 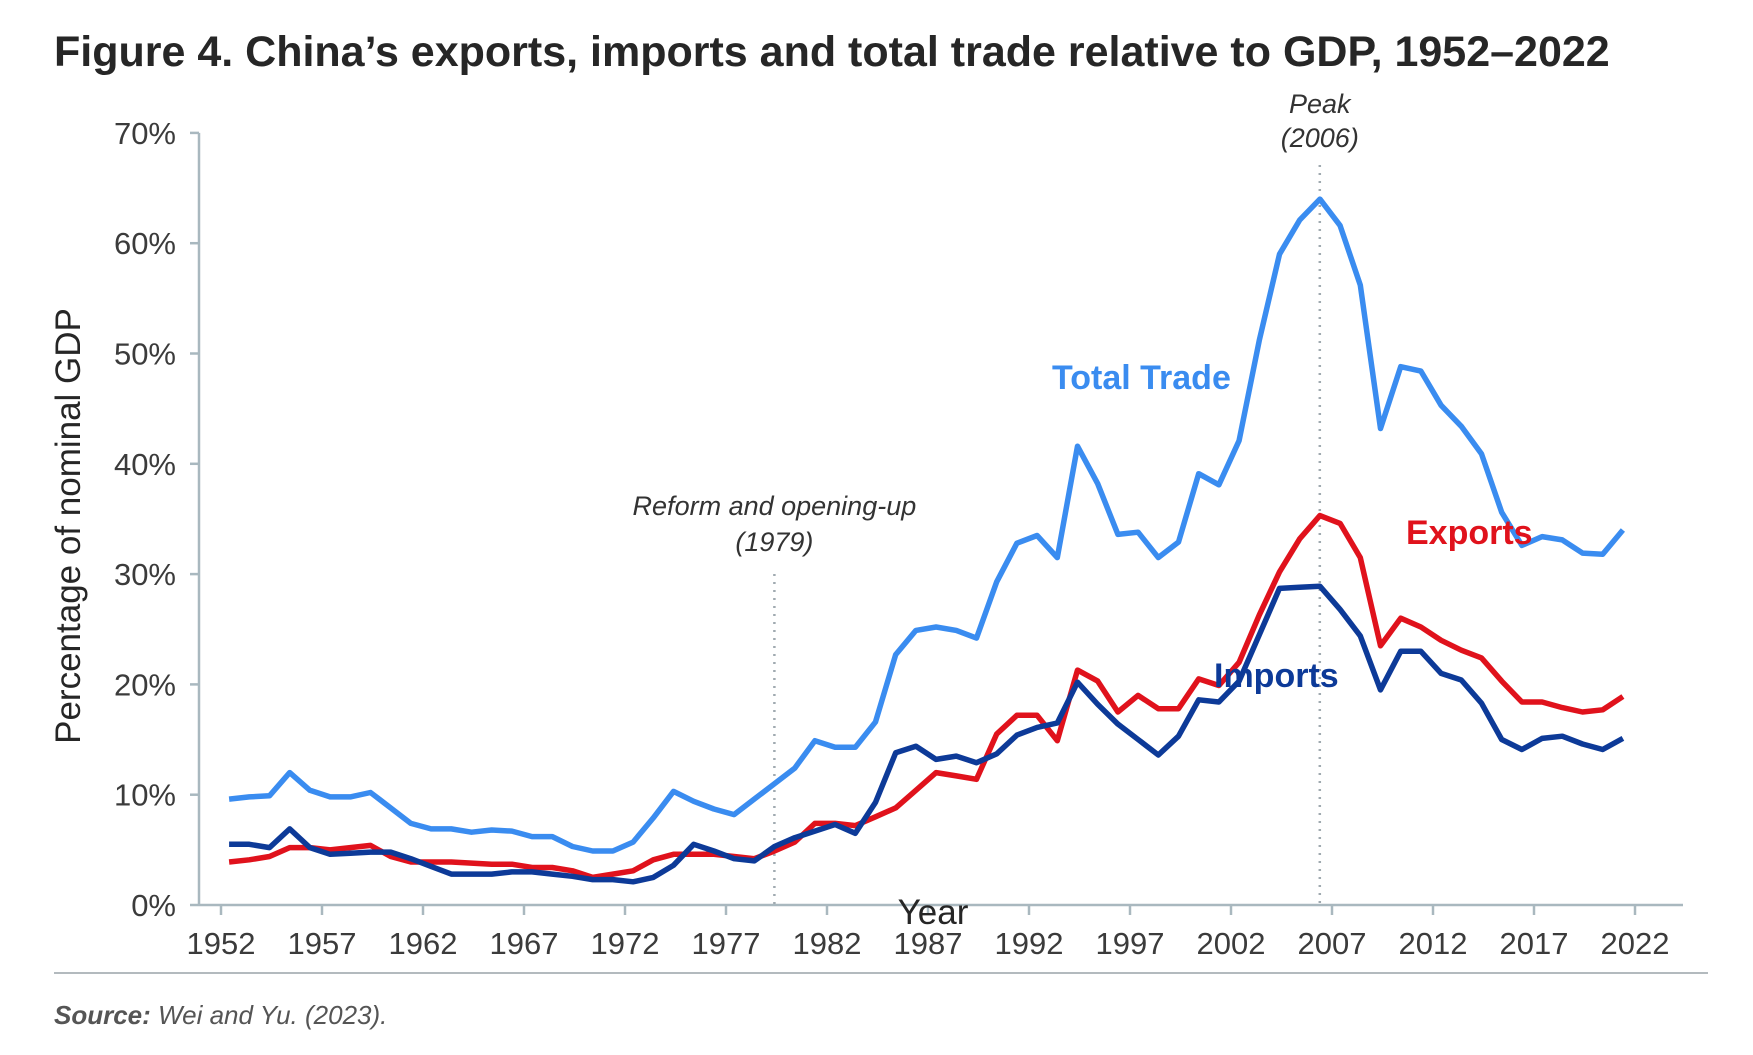 What do you see at coordinates (1534, 943) in the screenshot?
I see `x-tick-label: 2017` at bounding box center [1534, 943].